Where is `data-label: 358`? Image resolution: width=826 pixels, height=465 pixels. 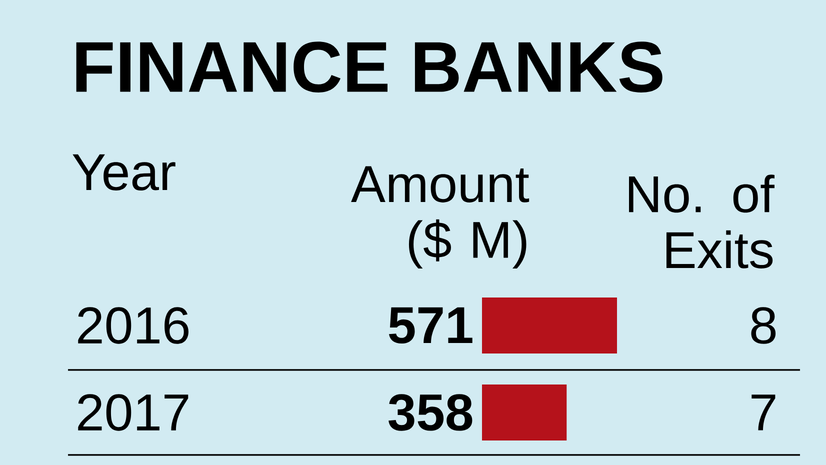 data-label: 358 is located at coordinates (430, 412).